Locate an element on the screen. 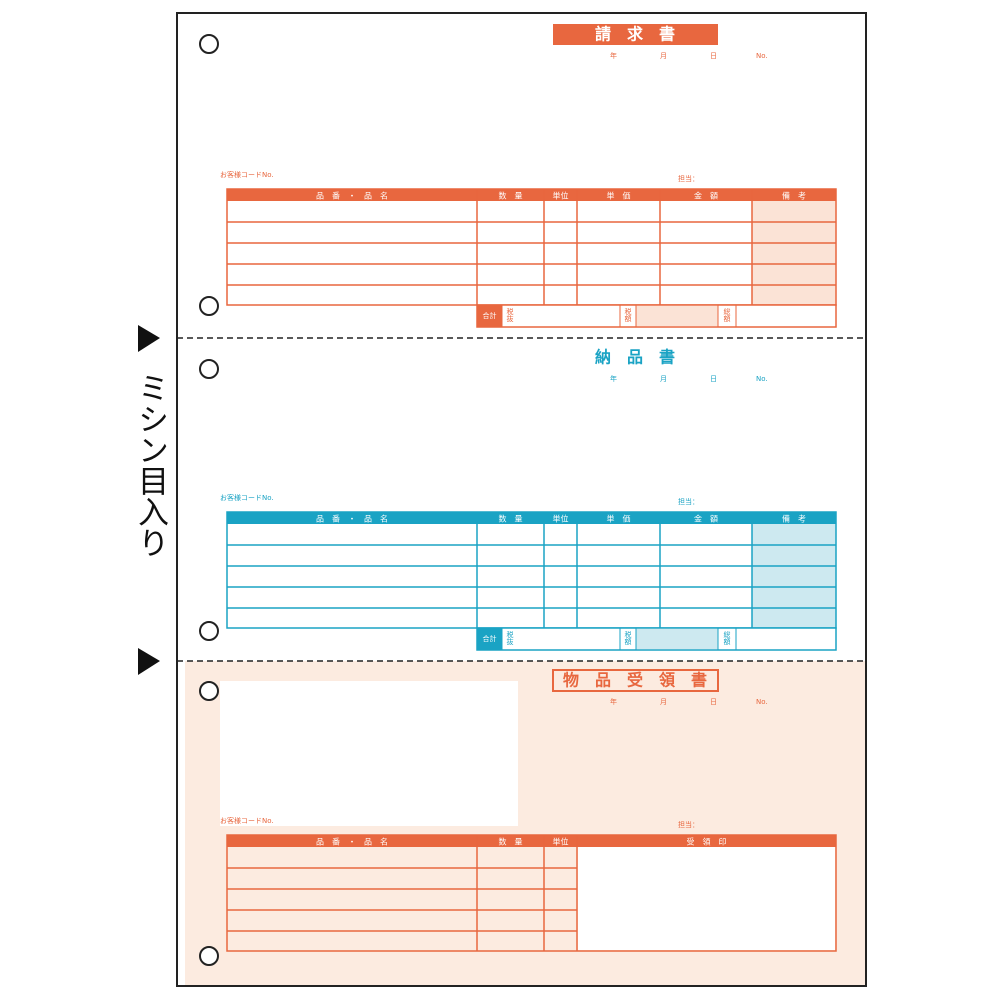  title: 物 品 受 領 書 is located at coordinates (635, 680).